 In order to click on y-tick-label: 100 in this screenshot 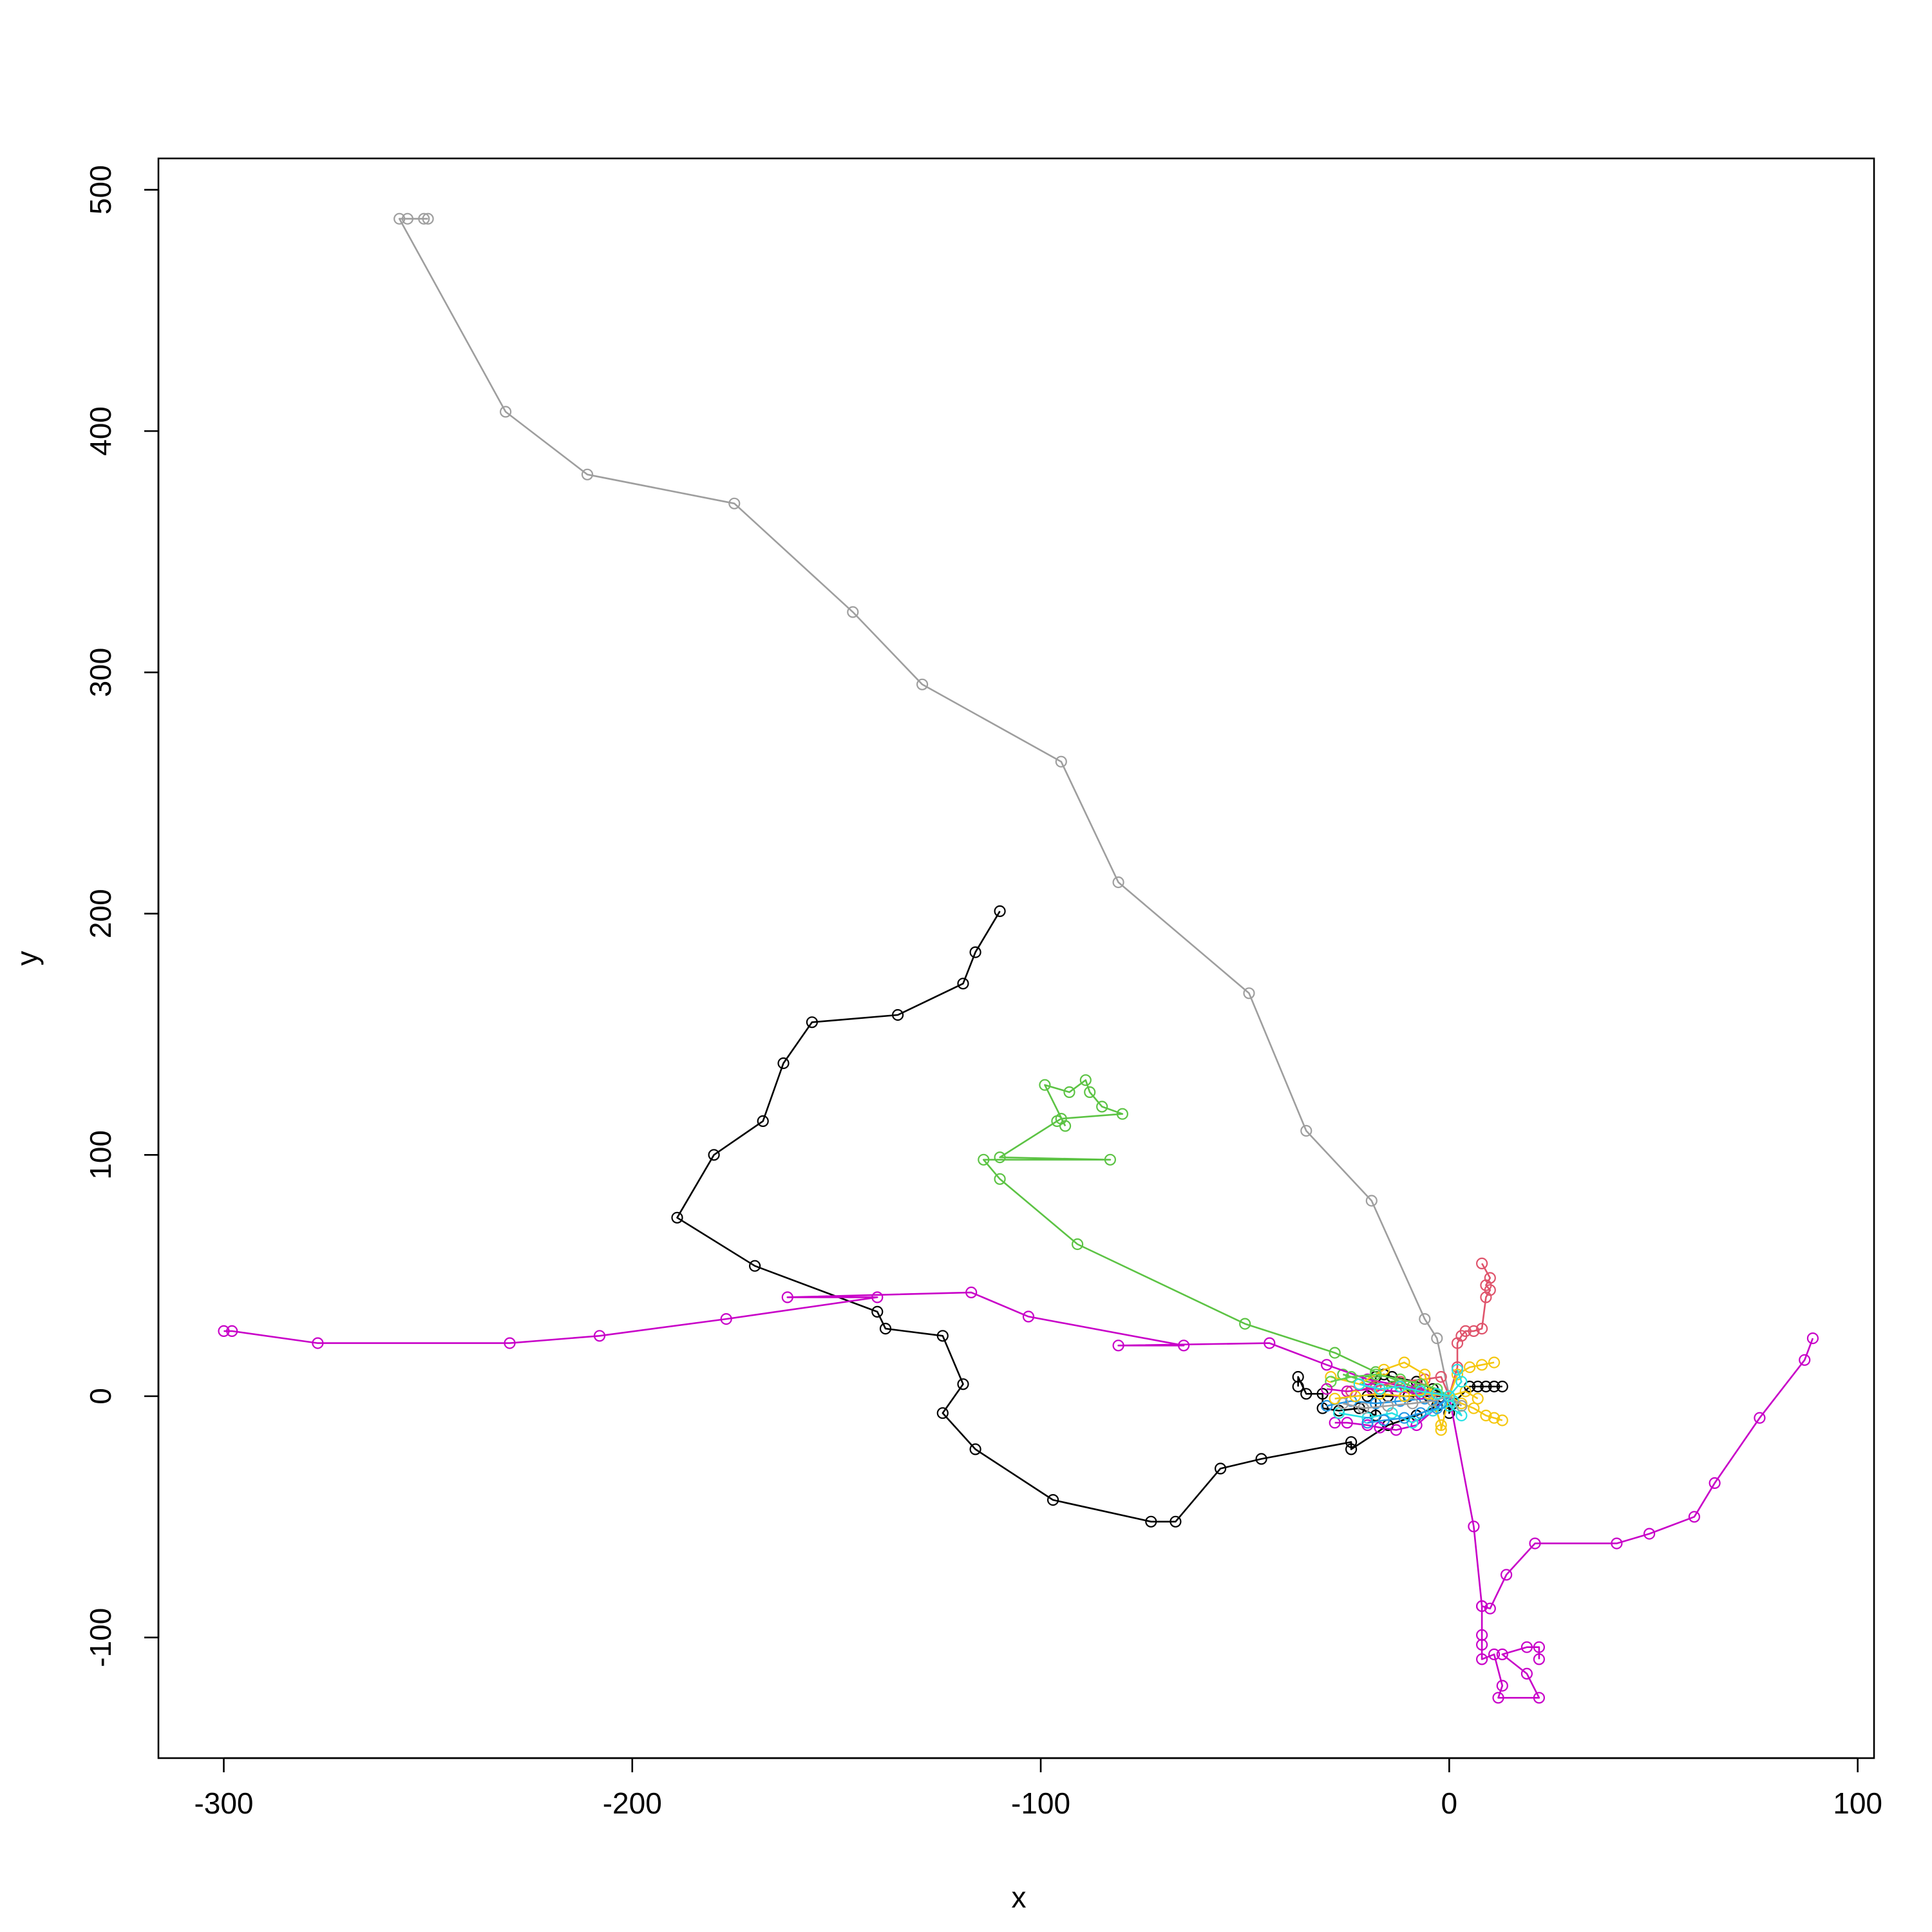, I will do `click(100, 1155)`.